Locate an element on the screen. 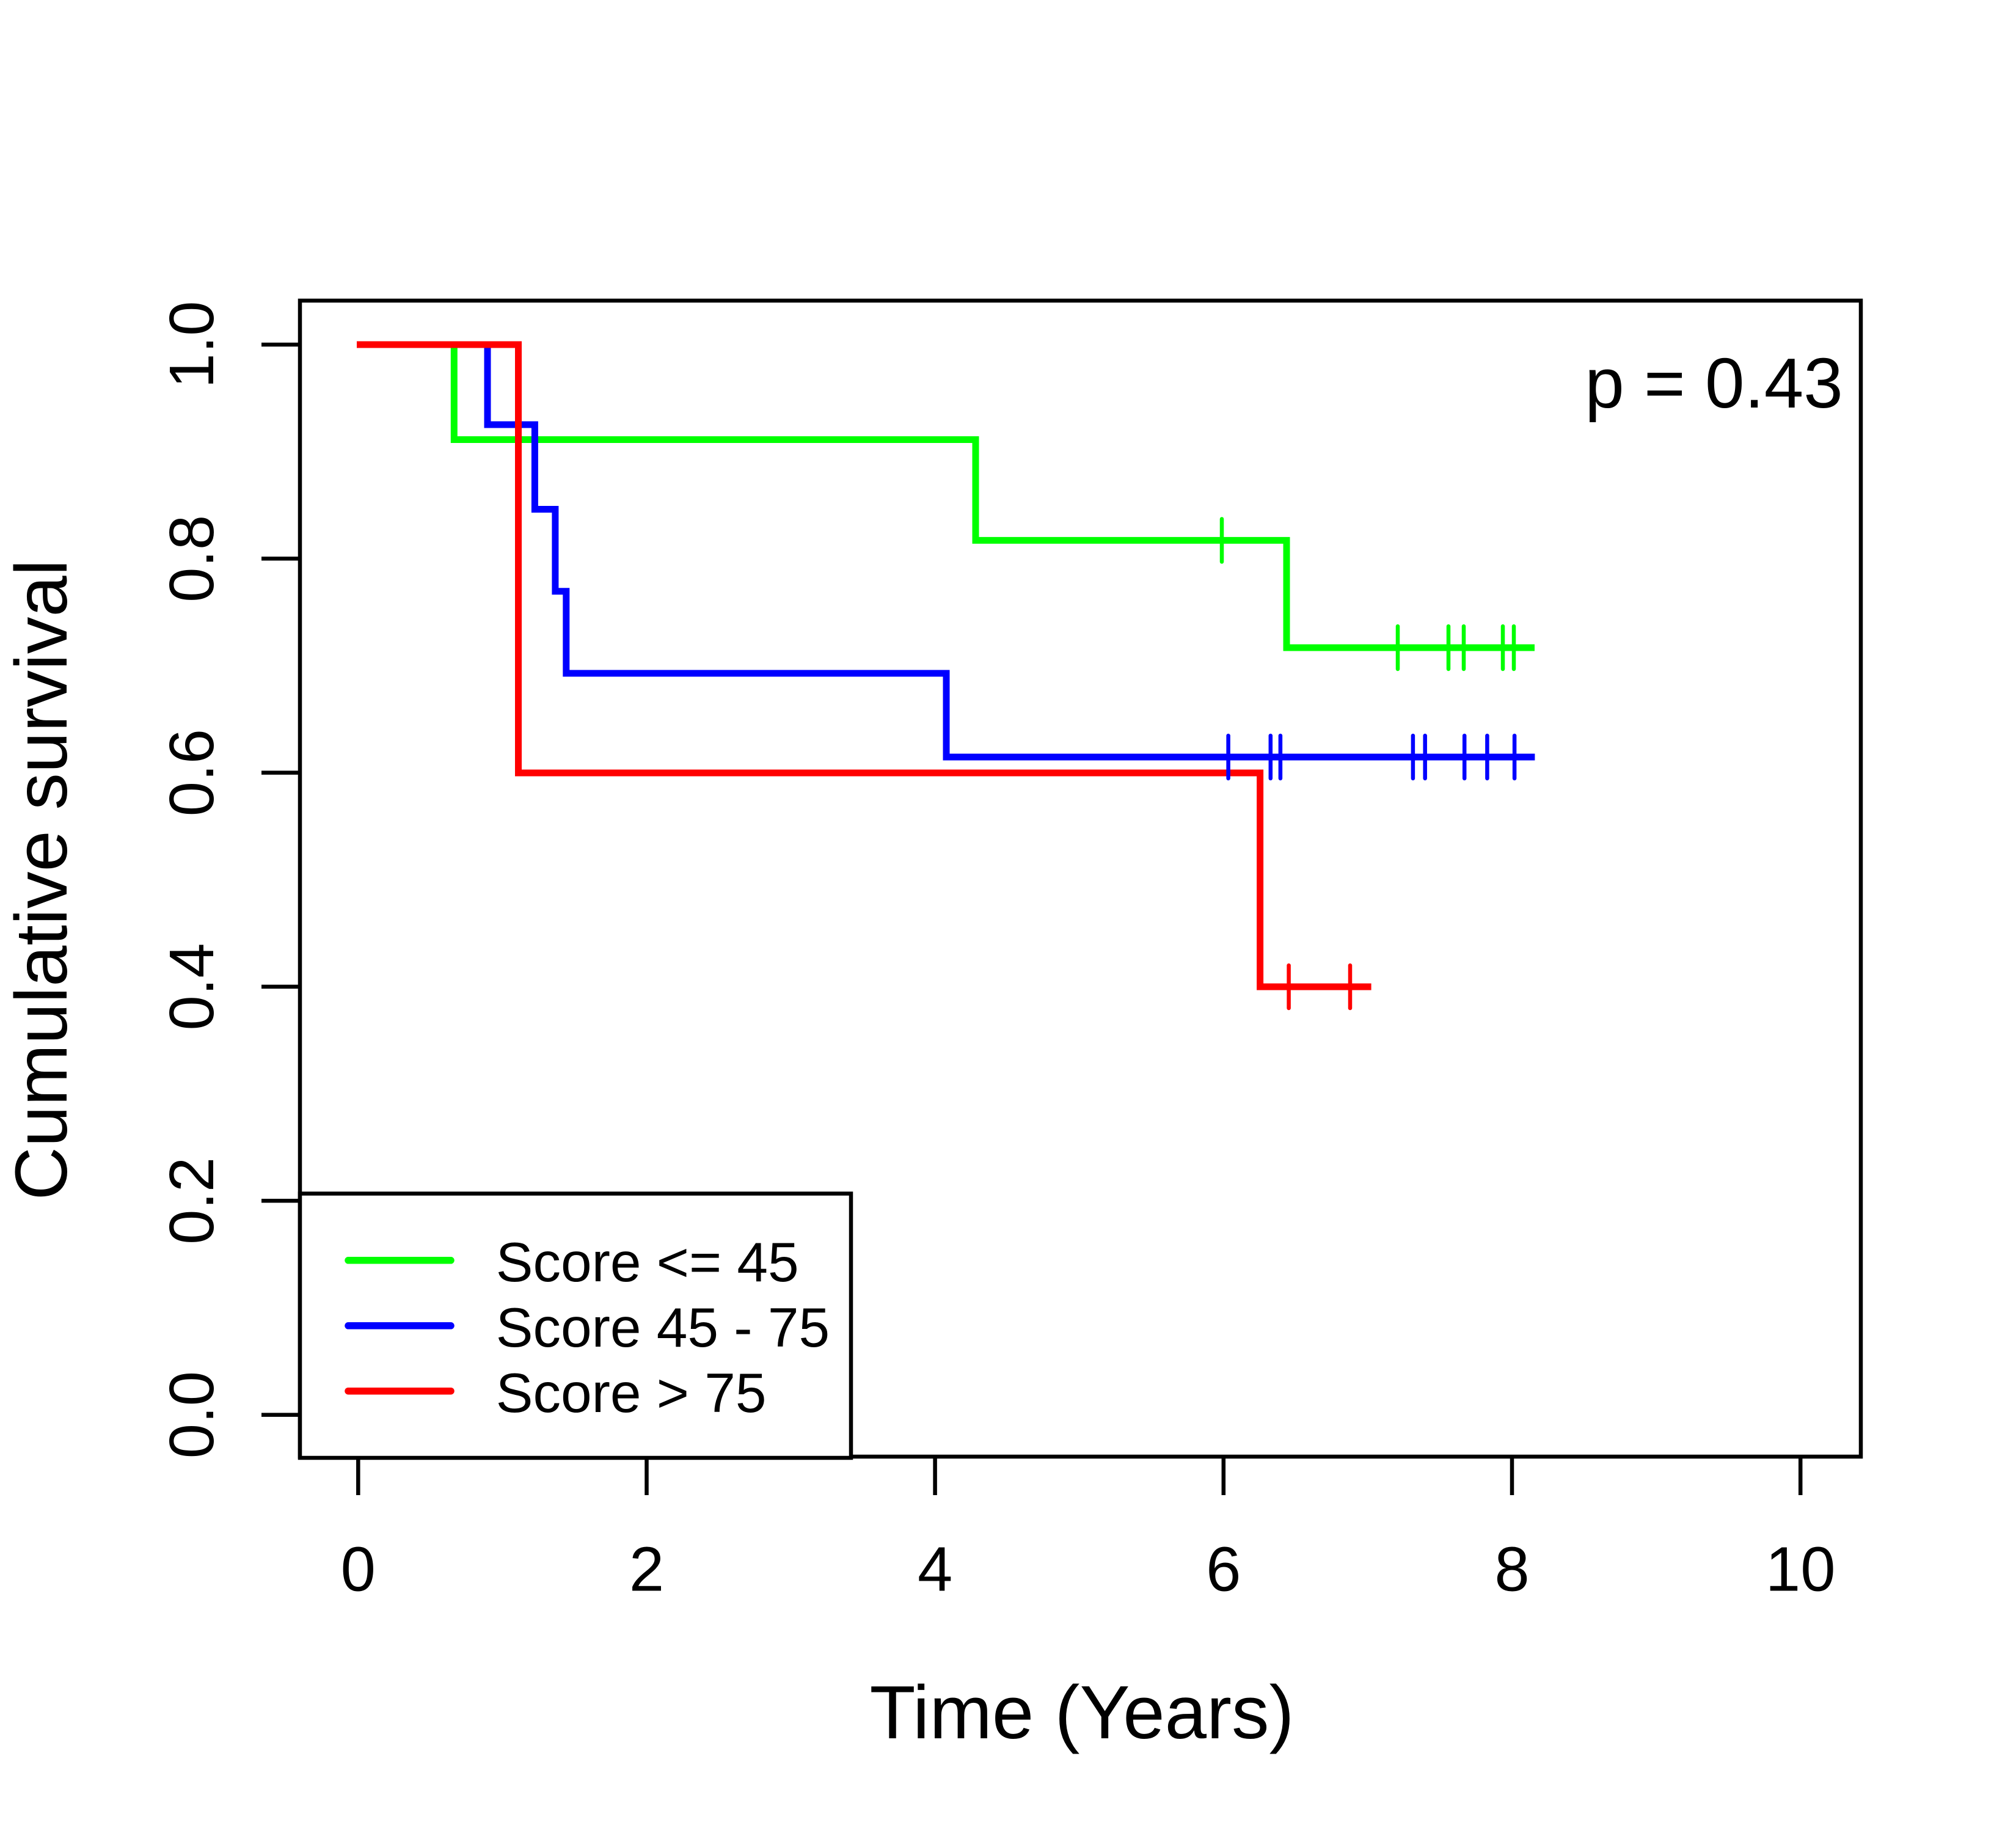 This screenshot has height=1833, width=2016. svg-text: Score > 75 is located at coordinates (631, 1393).